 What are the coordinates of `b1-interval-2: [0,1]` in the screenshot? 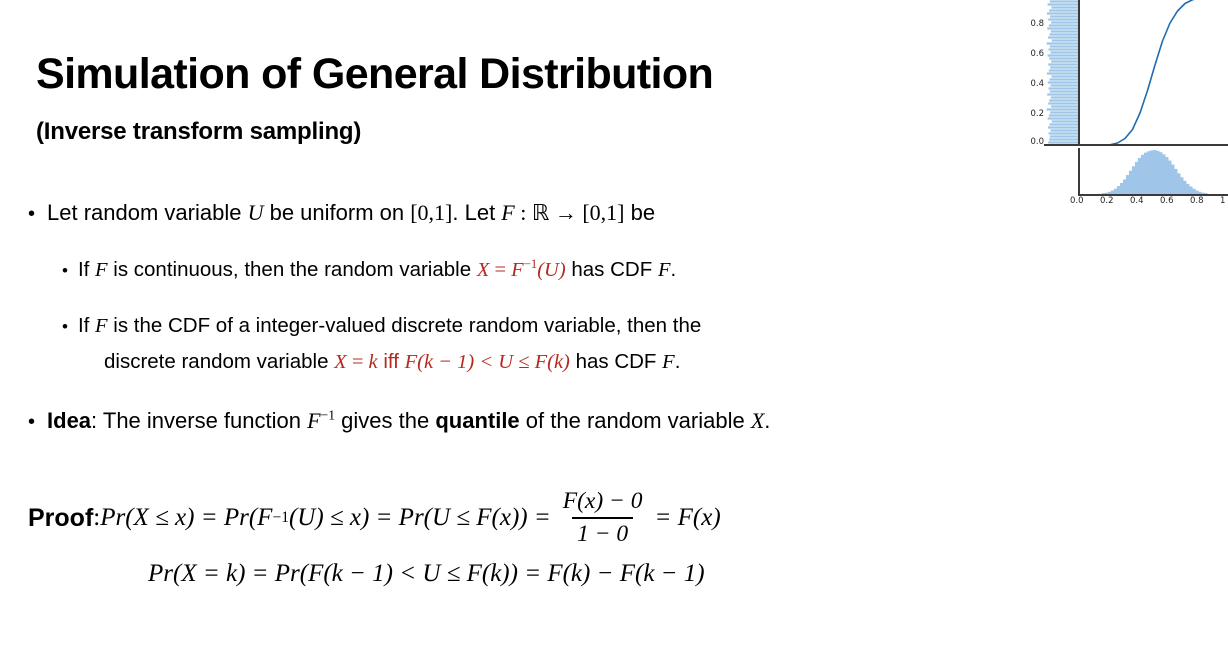 It's located at (603, 212).